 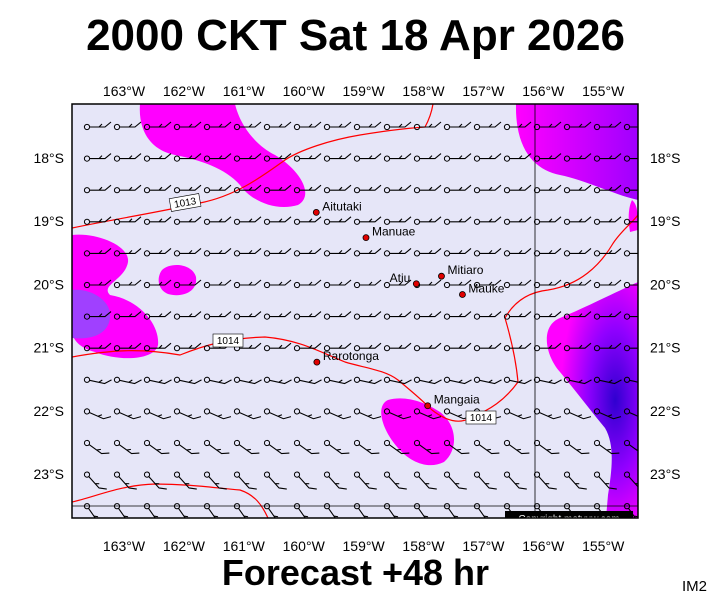 I want to click on wind-patch-east-edge, so click(x=633, y=216).